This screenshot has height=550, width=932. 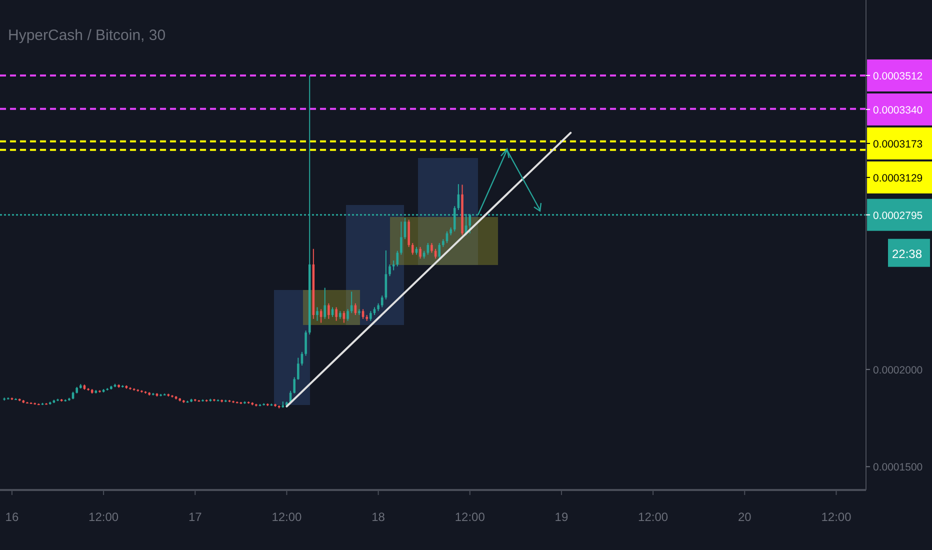 I want to click on x-tick-label: 16, so click(x=12, y=517).